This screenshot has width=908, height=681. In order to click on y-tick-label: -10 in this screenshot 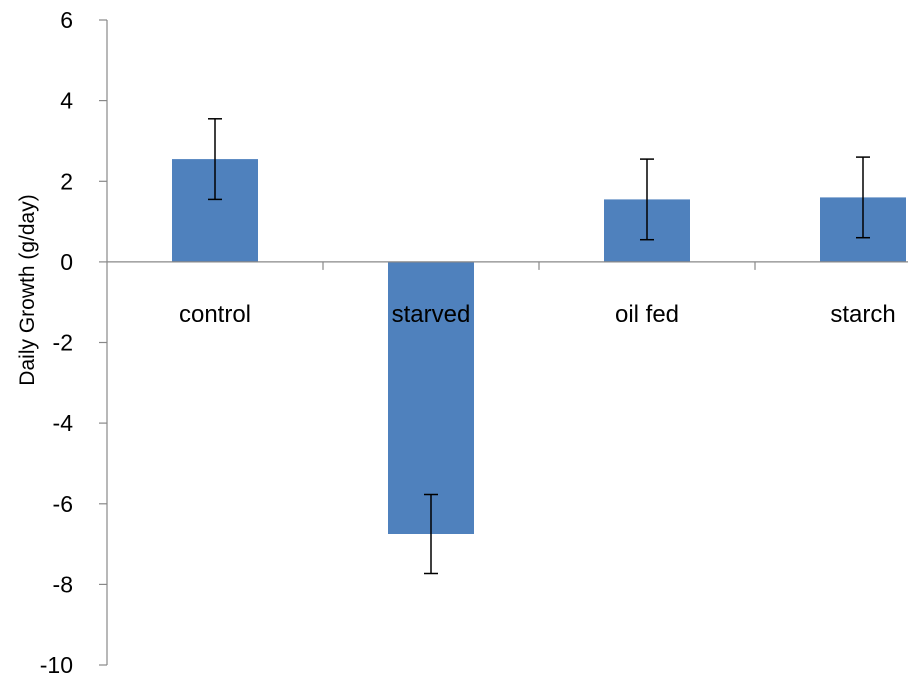, I will do `click(56, 664)`.